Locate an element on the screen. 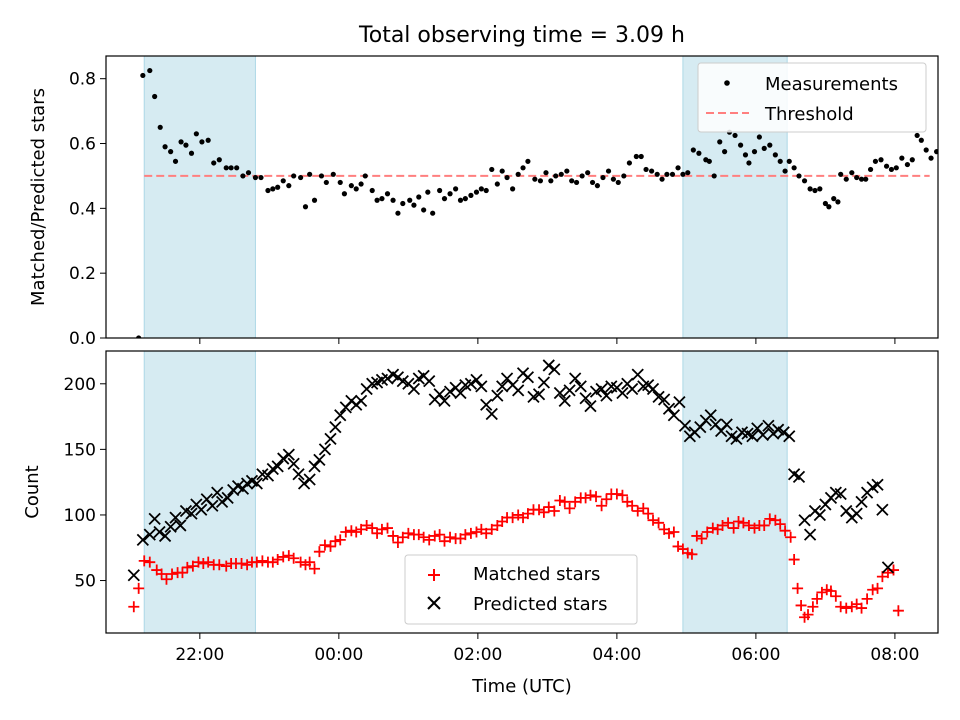 This screenshot has height=720, width=960. shaded-band is located at coordinates (199, 492).